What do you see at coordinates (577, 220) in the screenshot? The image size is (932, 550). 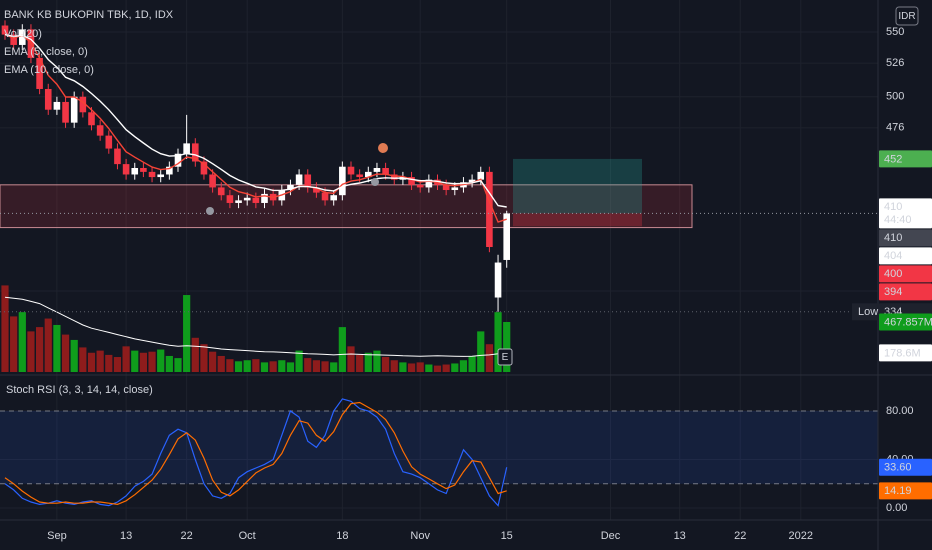 I see `position-loss` at bounding box center [577, 220].